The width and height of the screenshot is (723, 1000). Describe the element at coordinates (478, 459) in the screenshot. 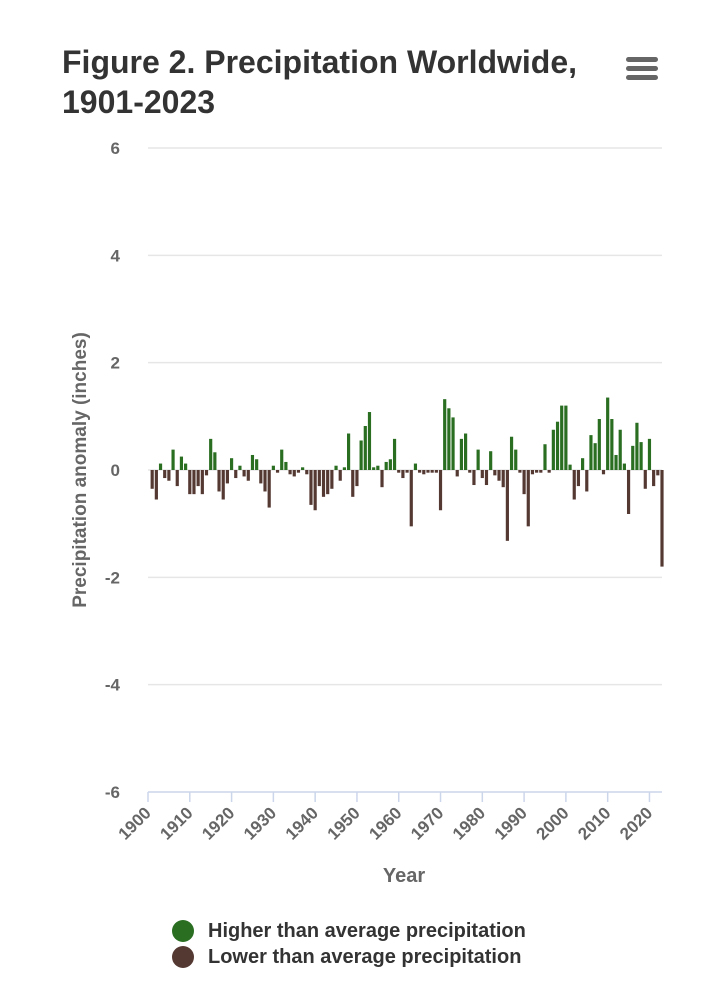

I see `bar-1979` at that location.